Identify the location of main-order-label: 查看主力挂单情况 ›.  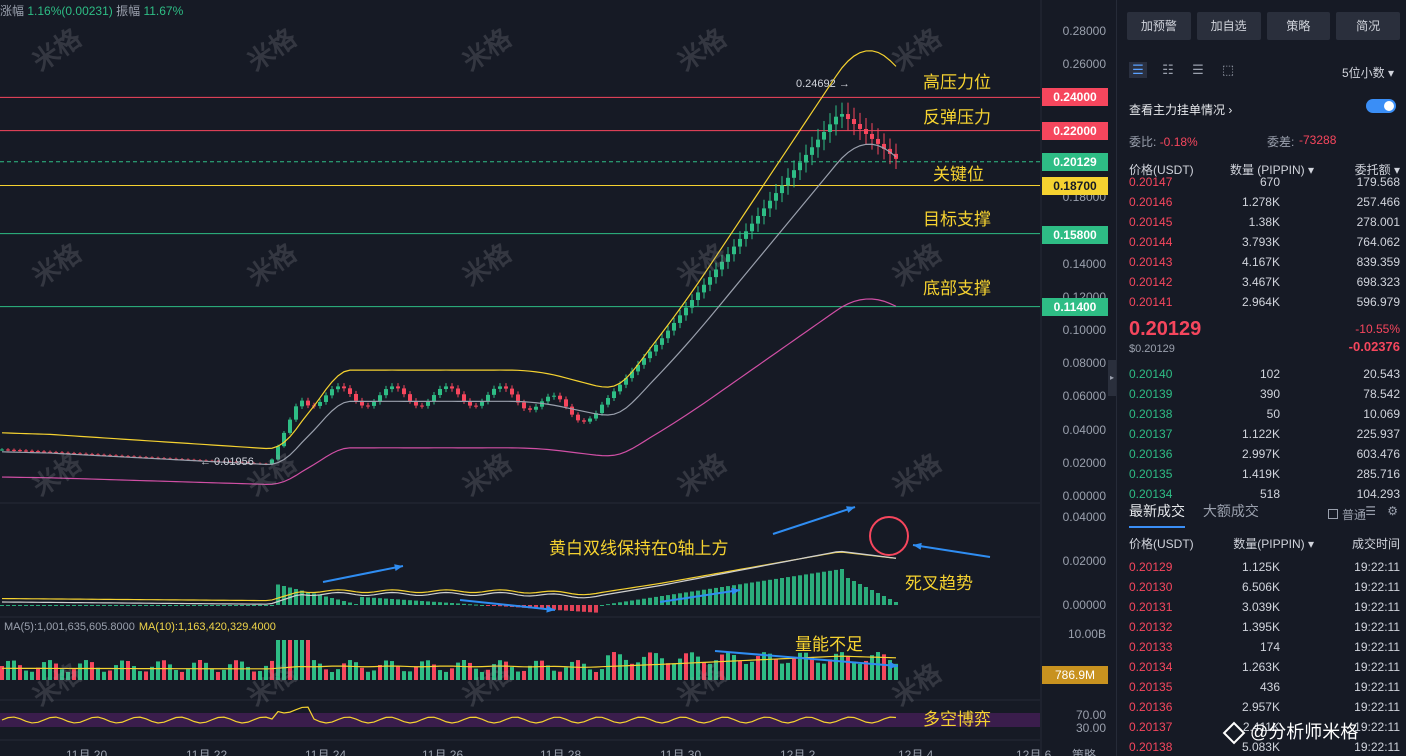
(1181, 110).